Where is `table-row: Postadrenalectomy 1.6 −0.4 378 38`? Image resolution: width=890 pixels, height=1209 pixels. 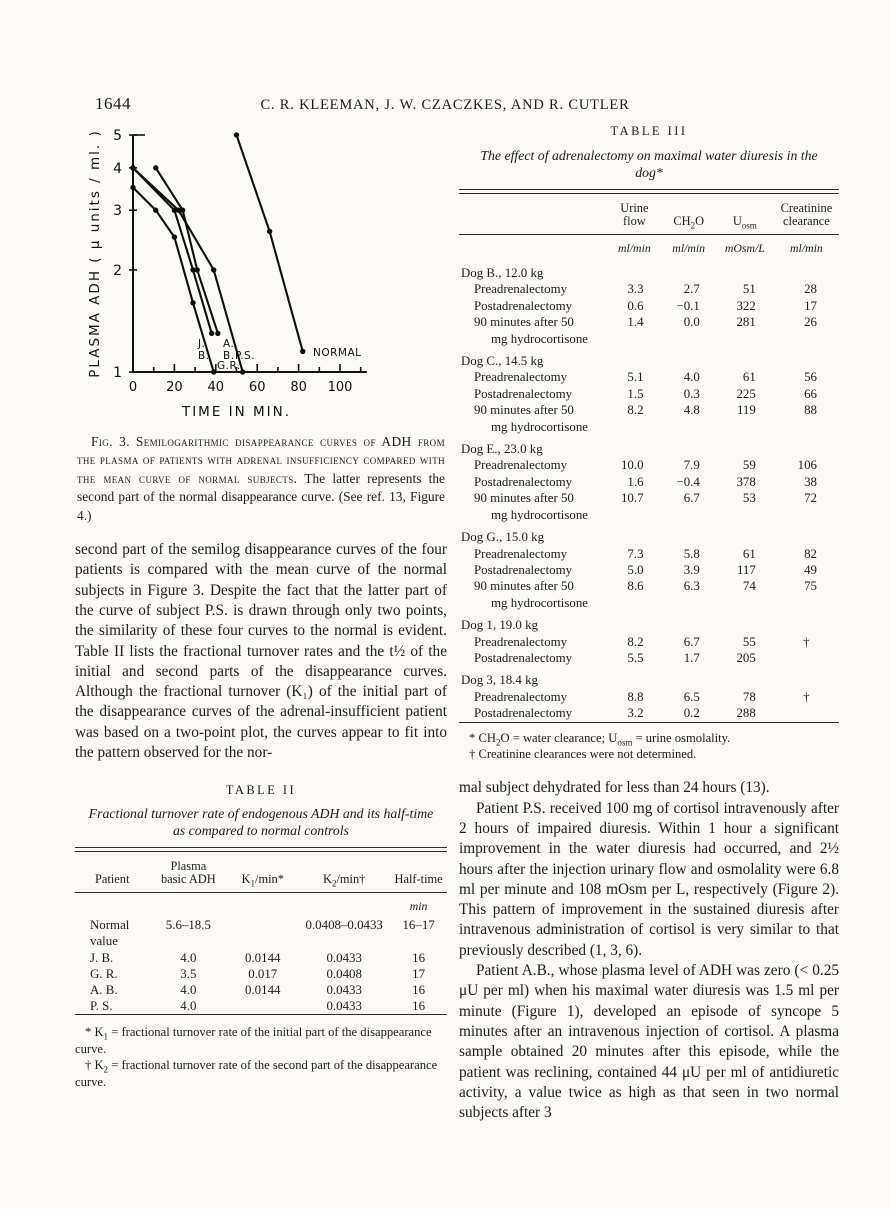 table-row: Postadrenalectomy 1.6 −0.4 378 38 is located at coordinates (649, 482).